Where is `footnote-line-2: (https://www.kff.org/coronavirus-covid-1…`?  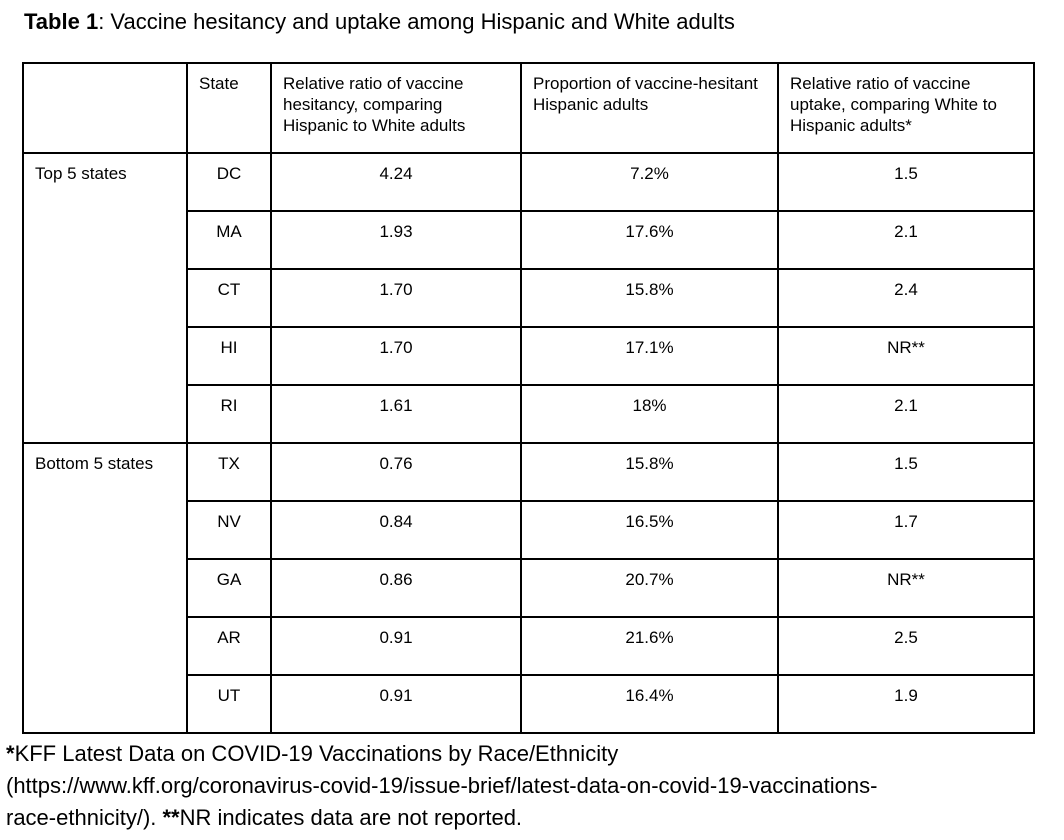
footnote-line-2: (https://www.kff.org/coronavirus-covid-1… is located at coordinates (535, 786).